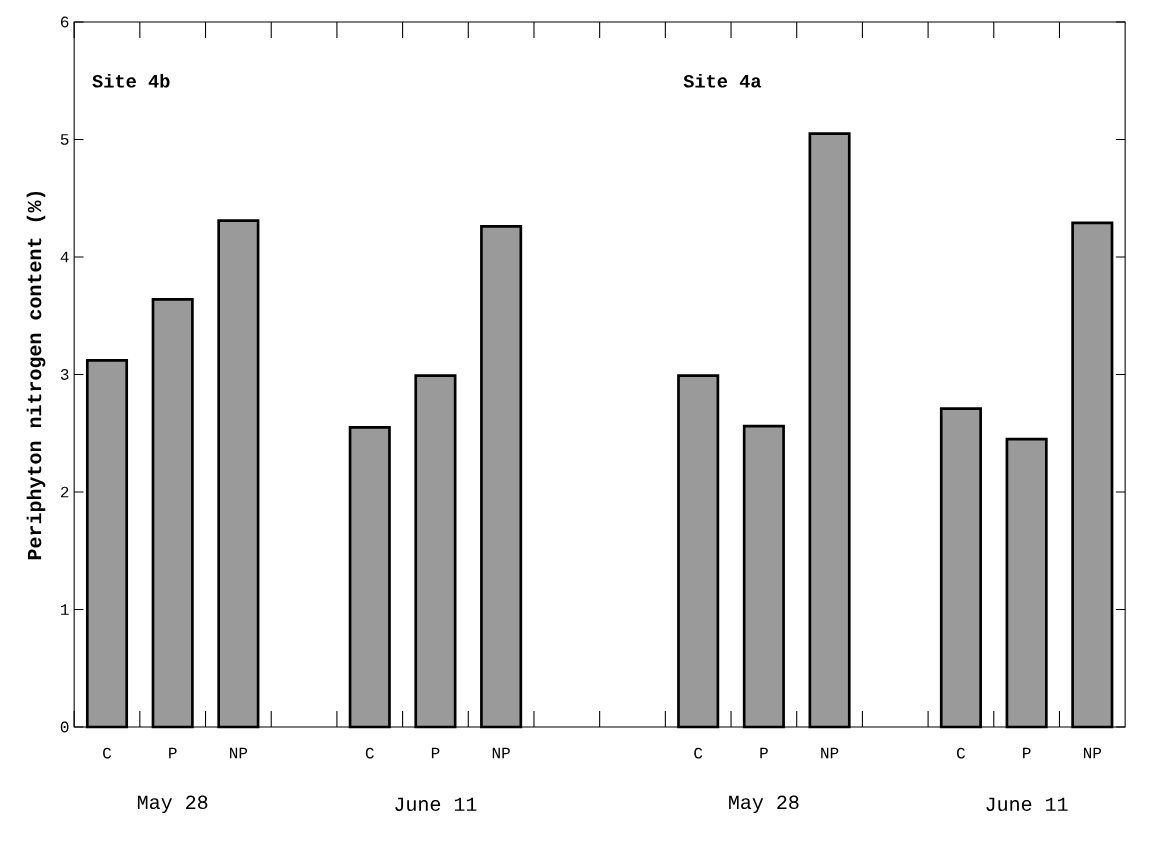  I want to click on y-tick-label: 3, so click(64, 374).